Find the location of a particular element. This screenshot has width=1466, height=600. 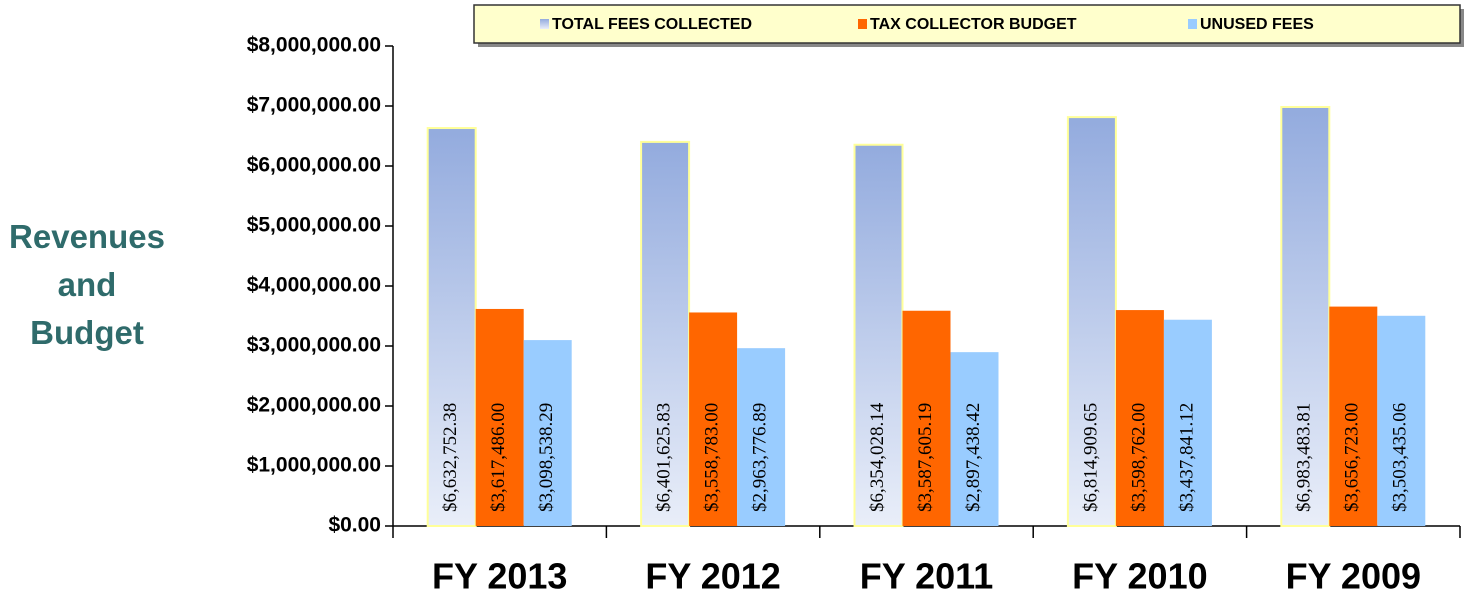

data-label: $3,617,486.00 is located at coordinates (498, 457).